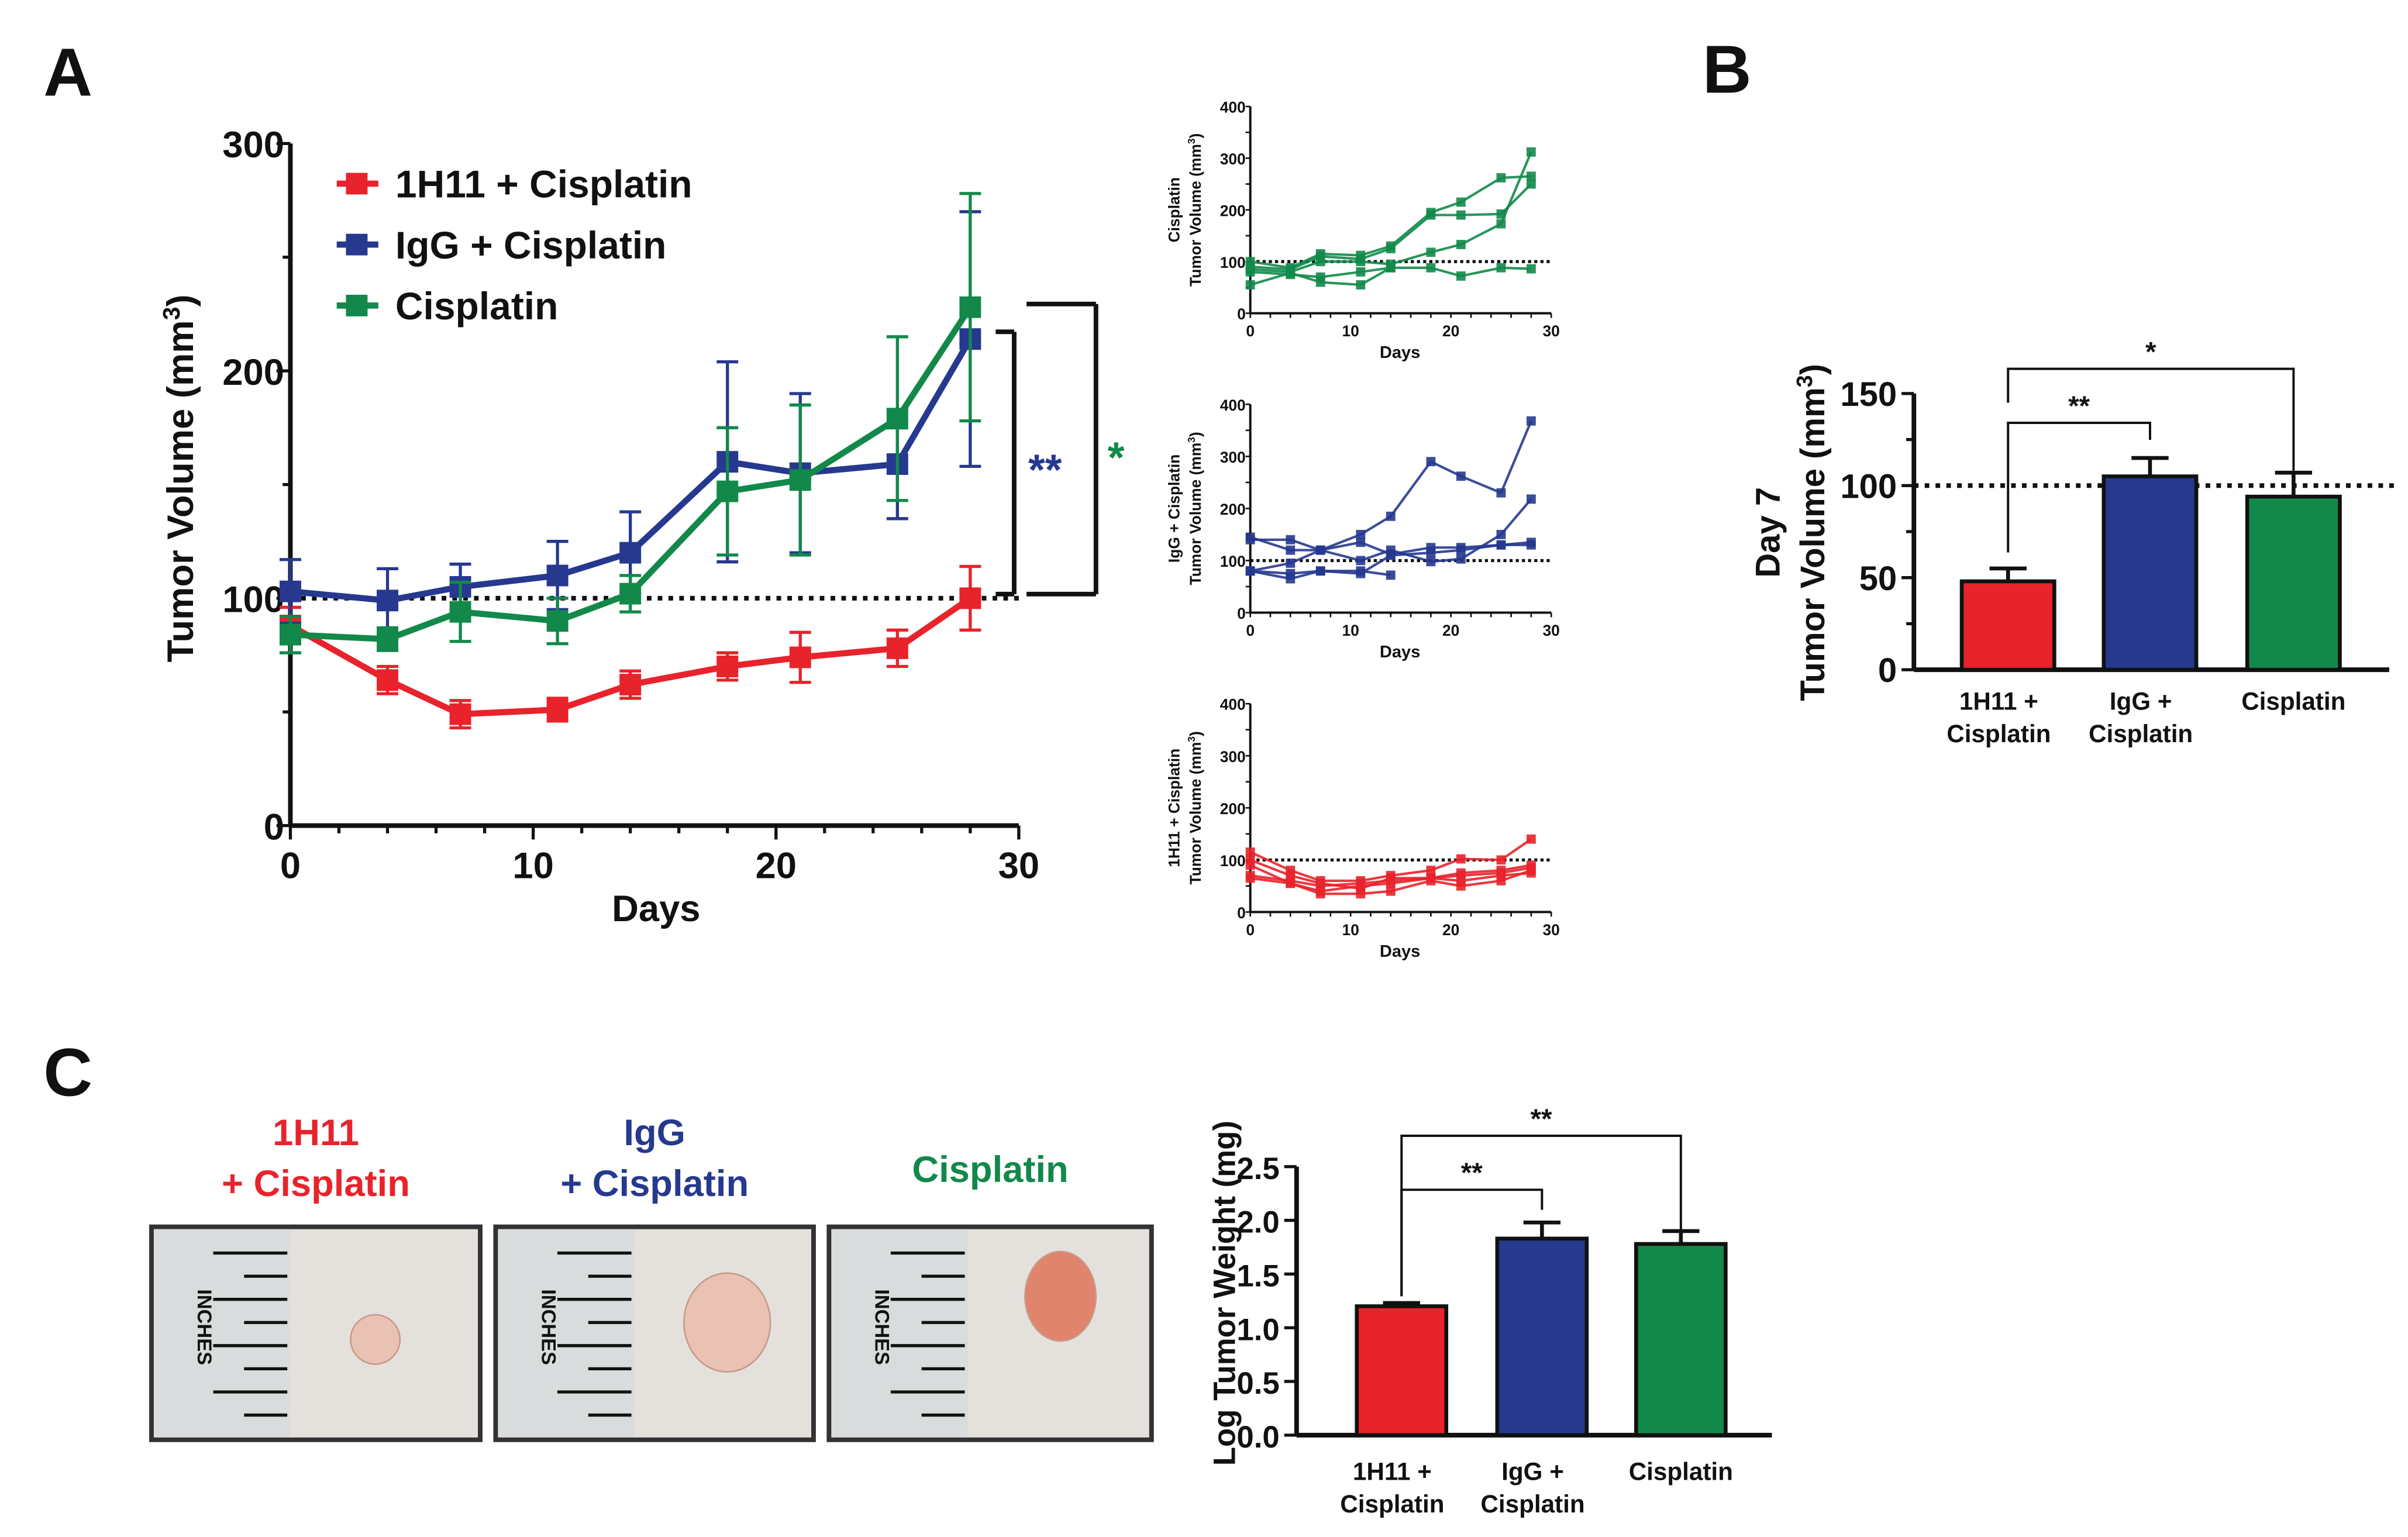  What do you see at coordinates (68, 73) in the screenshot?
I see `panel-label-a: A` at bounding box center [68, 73].